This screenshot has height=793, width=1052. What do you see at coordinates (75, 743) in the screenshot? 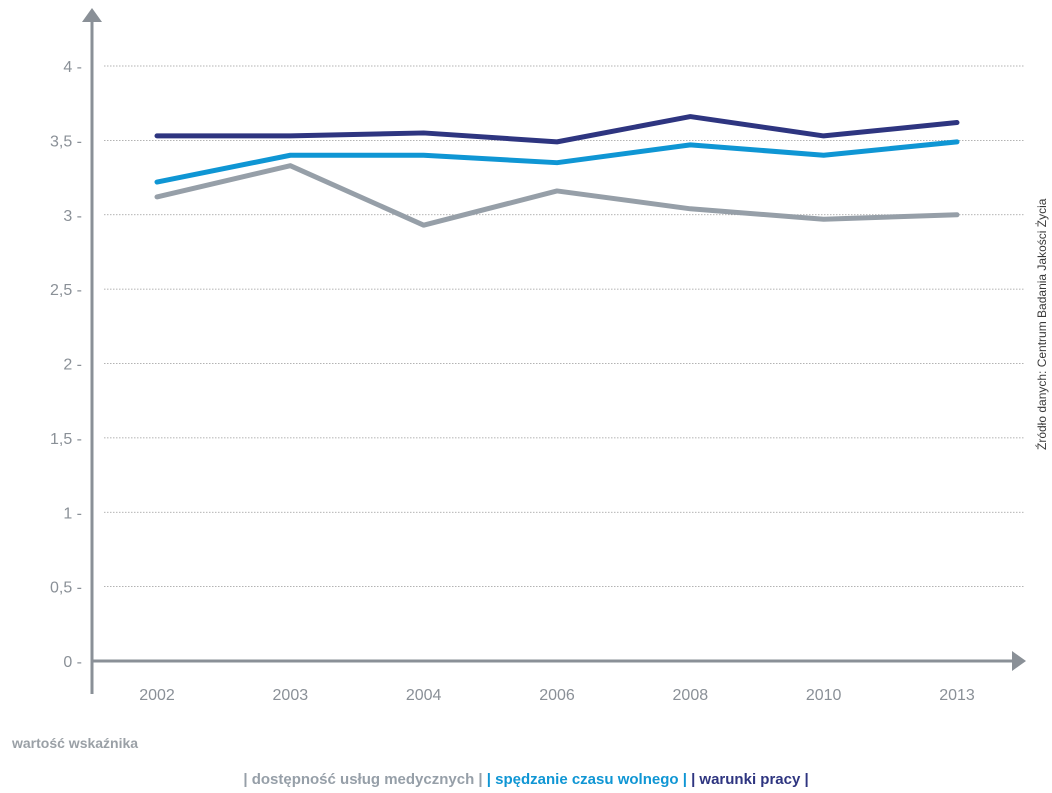
I see `y-axis-label: wartość wskaźnika` at bounding box center [75, 743].